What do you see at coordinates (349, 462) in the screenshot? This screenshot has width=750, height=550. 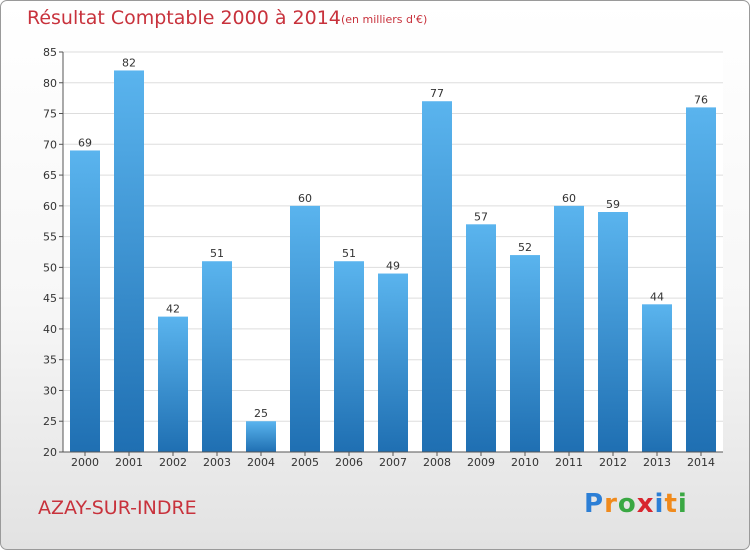 I see `x-tick-label: 2006` at bounding box center [349, 462].